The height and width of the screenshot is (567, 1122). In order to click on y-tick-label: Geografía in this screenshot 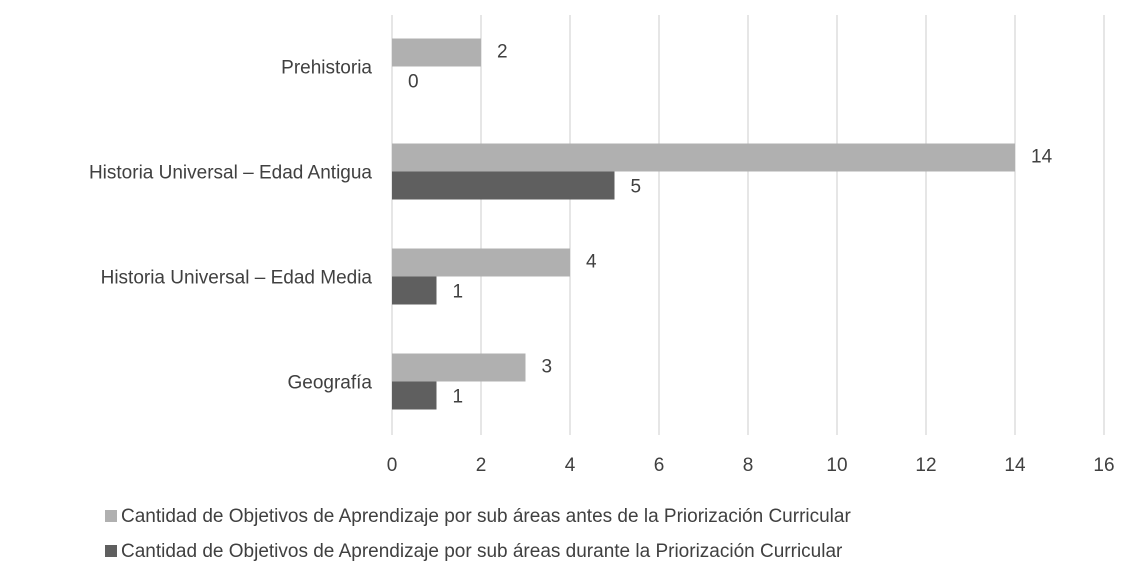, I will do `click(330, 383)`.